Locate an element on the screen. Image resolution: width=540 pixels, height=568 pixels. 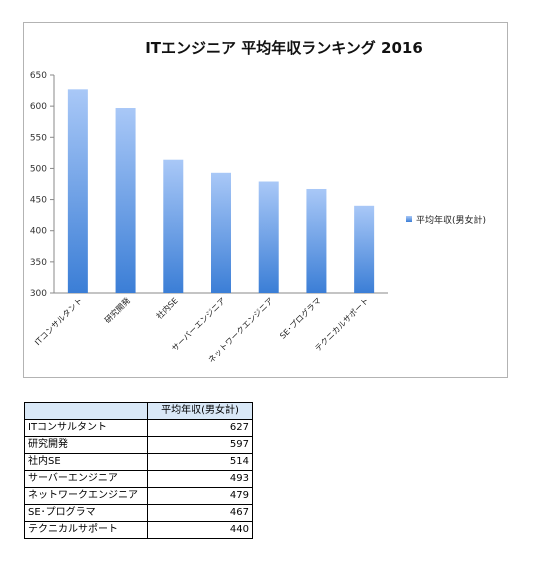
table-header-row: 平均年収(男女計) is located at coordinates (138, 411).